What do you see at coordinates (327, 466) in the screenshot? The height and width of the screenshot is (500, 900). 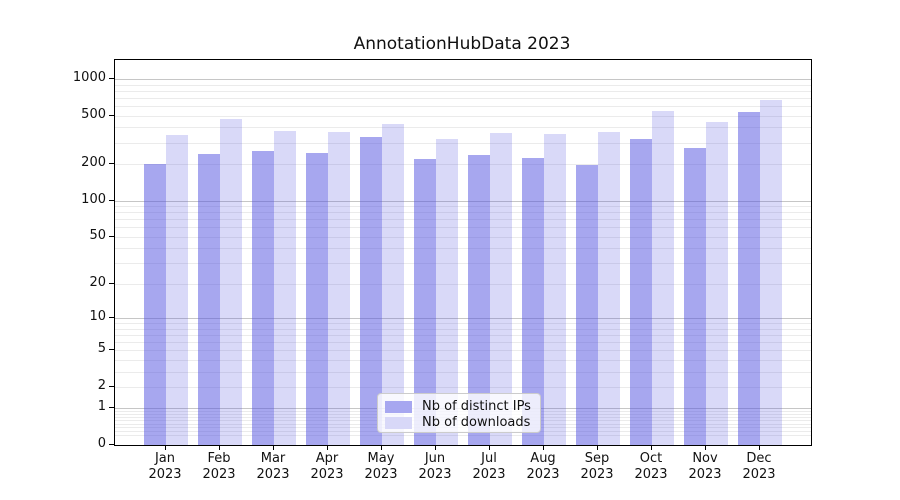 I see `x-tick-label: Apr 2023` at bounding box center [327, 466].